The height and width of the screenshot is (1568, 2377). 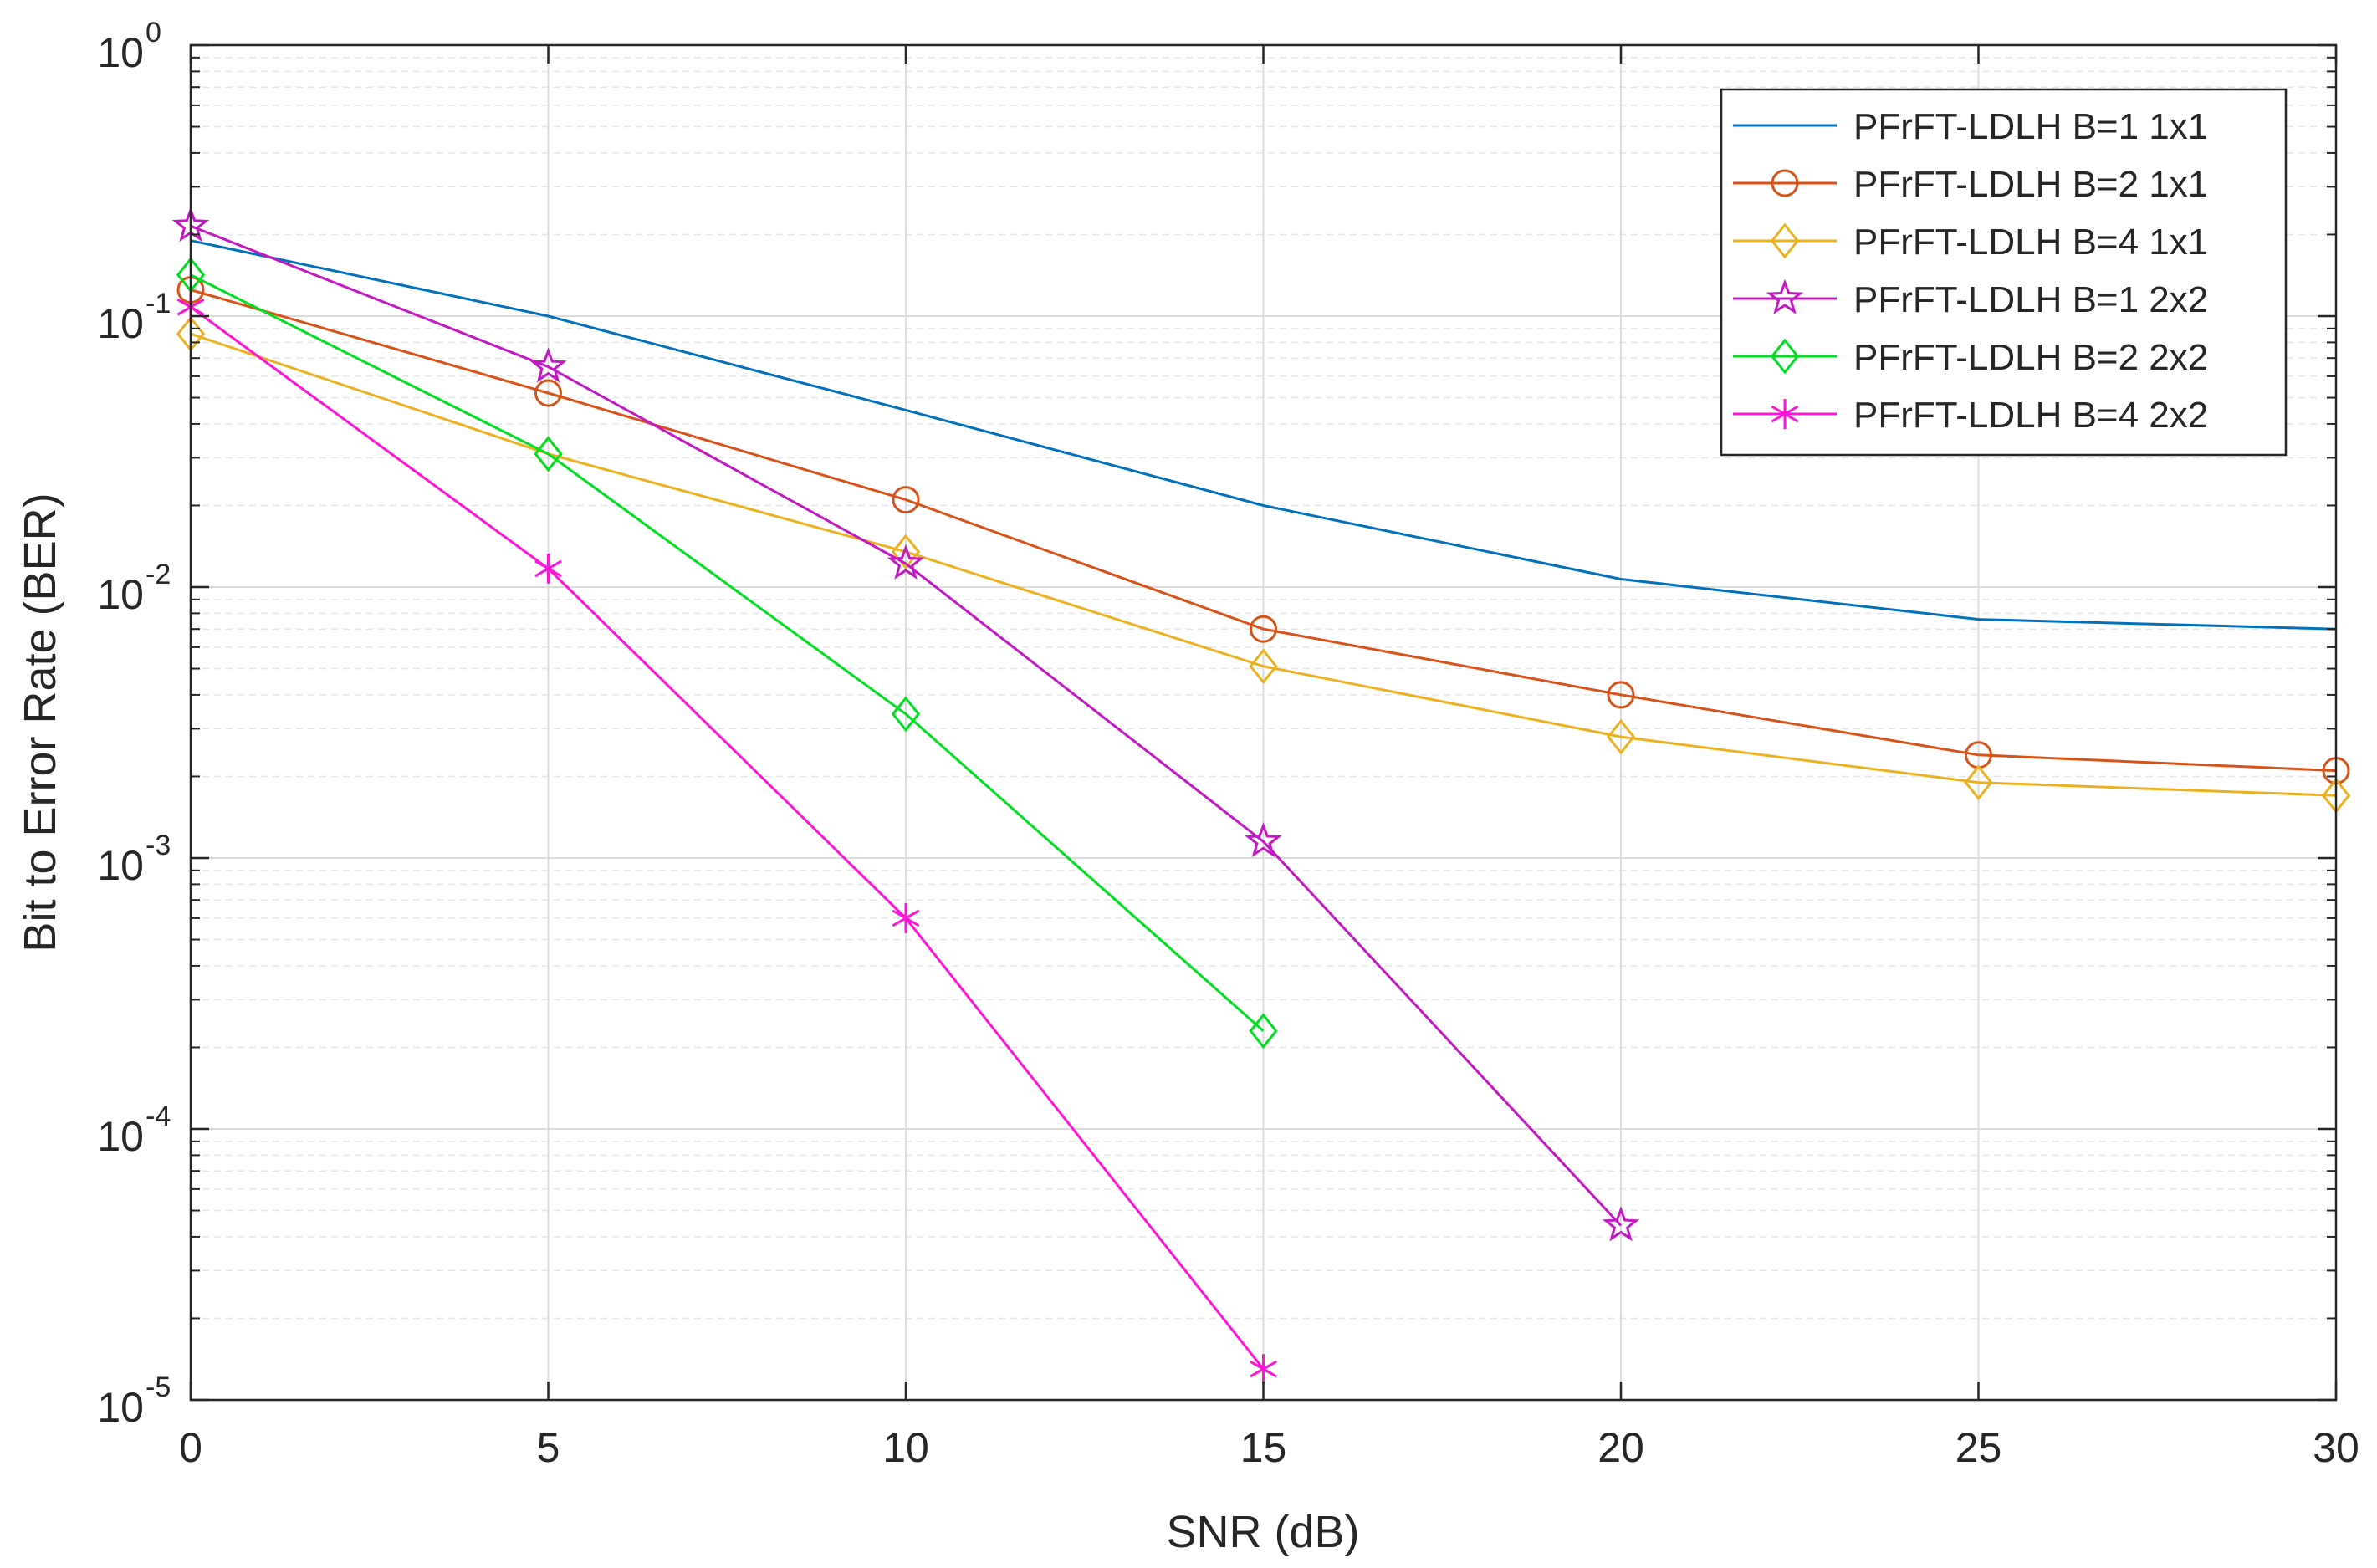 I want to click on legend-label: PFrFT-LDLH B=4 2x2, so click(x=2030, y=415).